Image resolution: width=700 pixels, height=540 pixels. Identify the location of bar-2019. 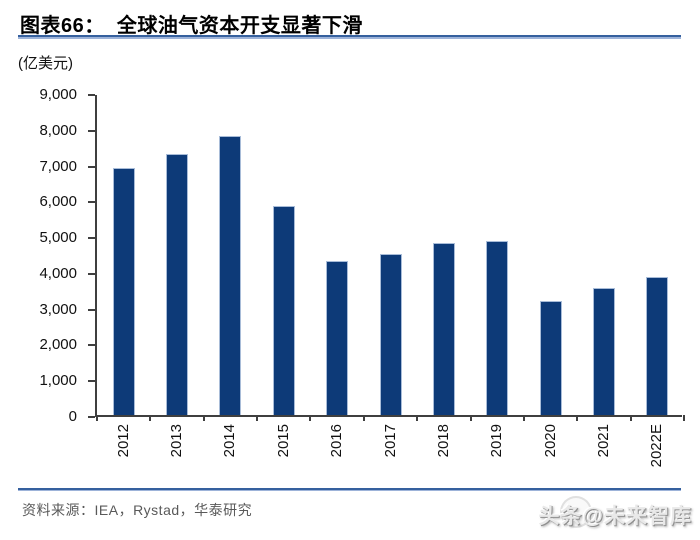
(497, 328).